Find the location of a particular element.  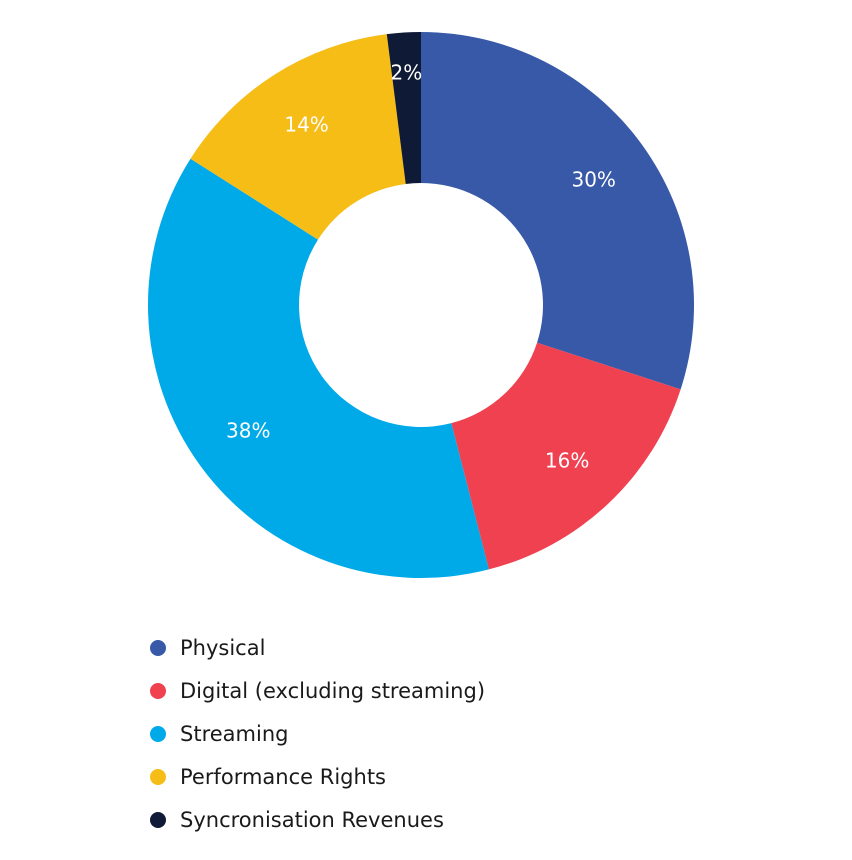

legend-label: Streaming is located at coordinates (234, 733).